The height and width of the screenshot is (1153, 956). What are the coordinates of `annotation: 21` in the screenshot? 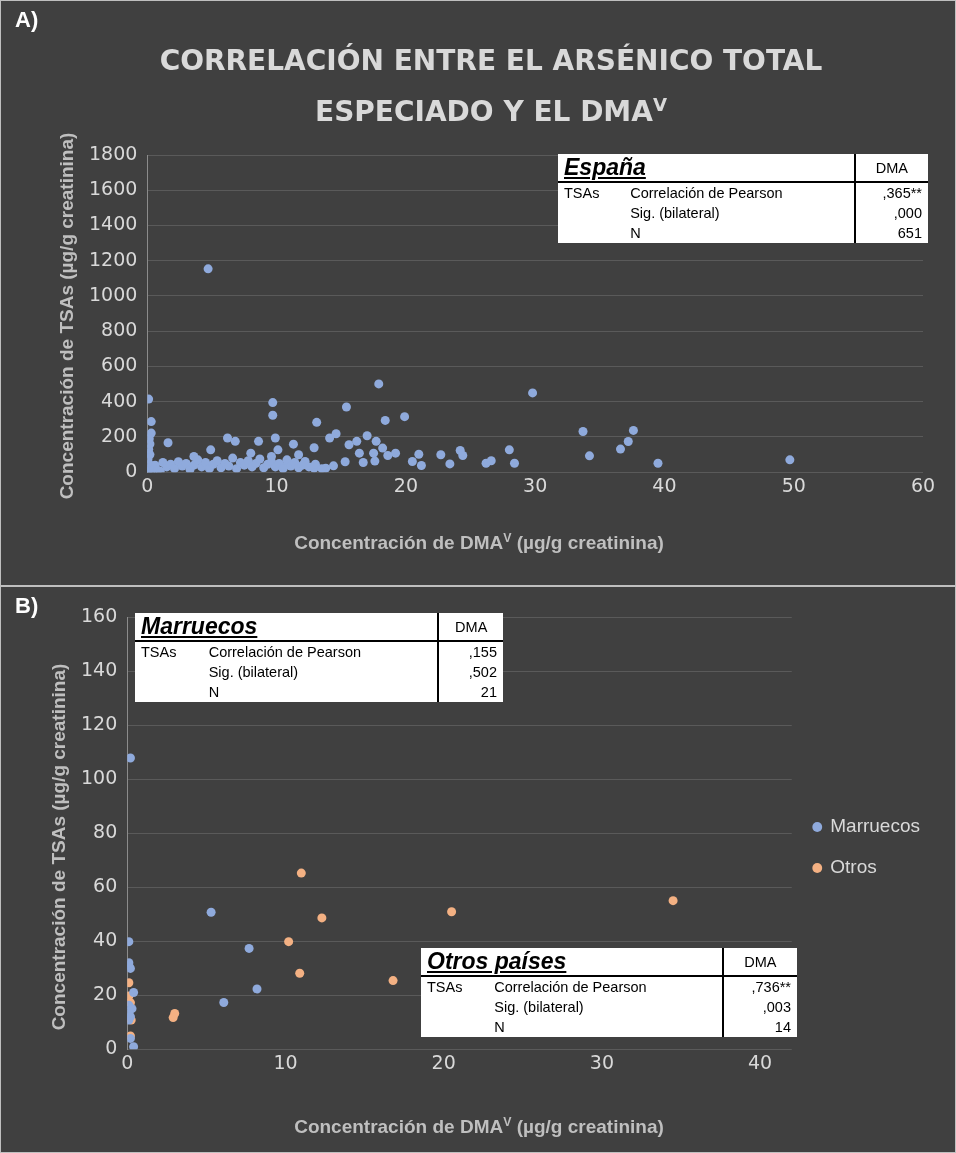 It's located at (470, 692).